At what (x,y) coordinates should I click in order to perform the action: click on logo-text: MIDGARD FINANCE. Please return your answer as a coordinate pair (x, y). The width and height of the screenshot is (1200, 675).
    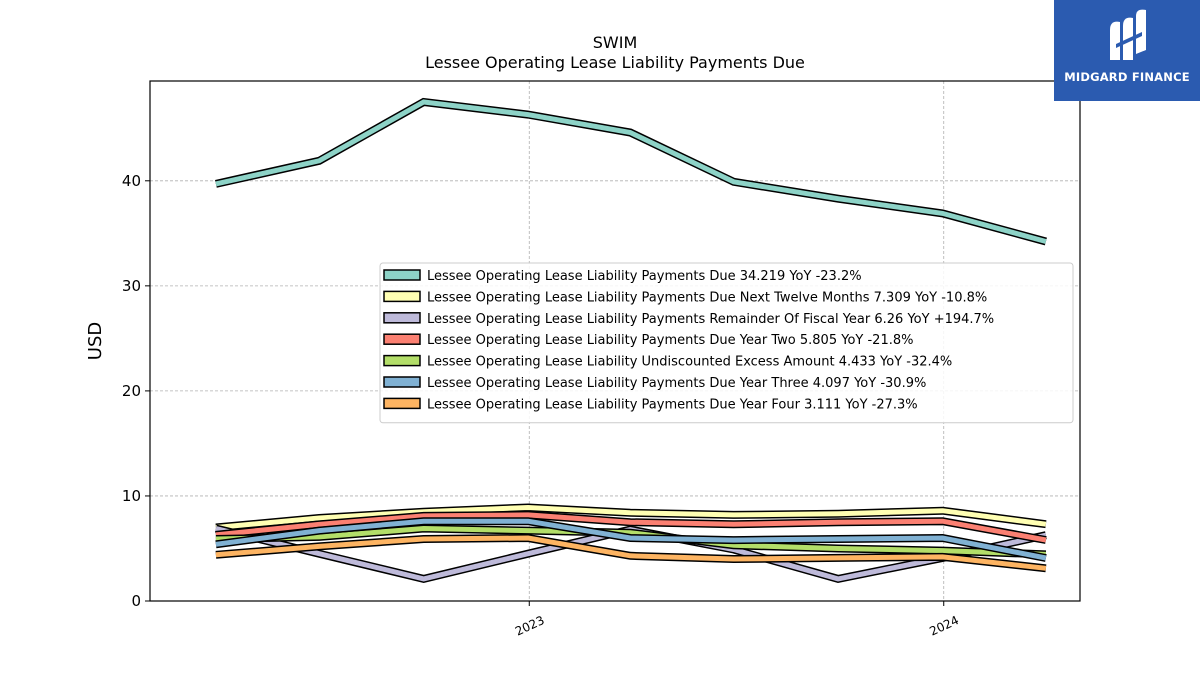
    Looking at the image, I should click on (1127, 77).